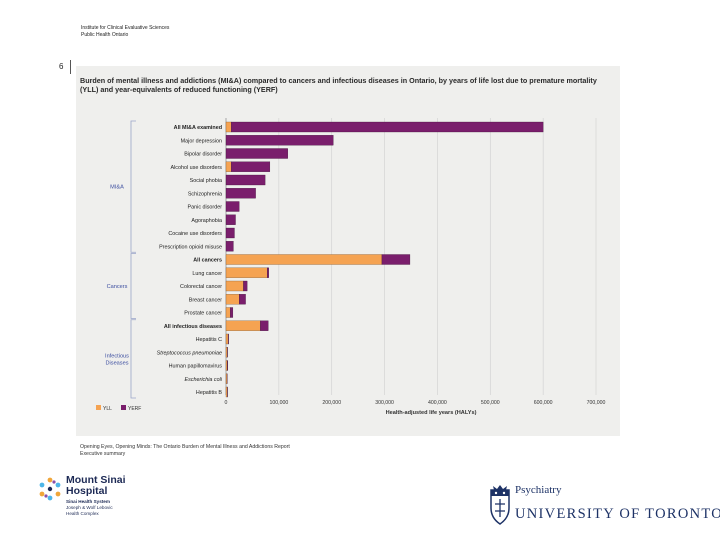 This screenshot has width=720, height=540. I want to click on category-label: Human papillomavirus, so click(196, 367).